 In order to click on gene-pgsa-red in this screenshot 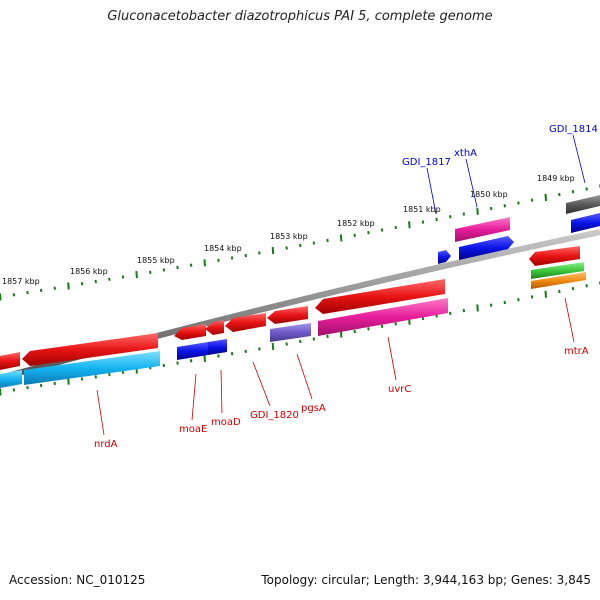, I will do `click(287, 315)`.